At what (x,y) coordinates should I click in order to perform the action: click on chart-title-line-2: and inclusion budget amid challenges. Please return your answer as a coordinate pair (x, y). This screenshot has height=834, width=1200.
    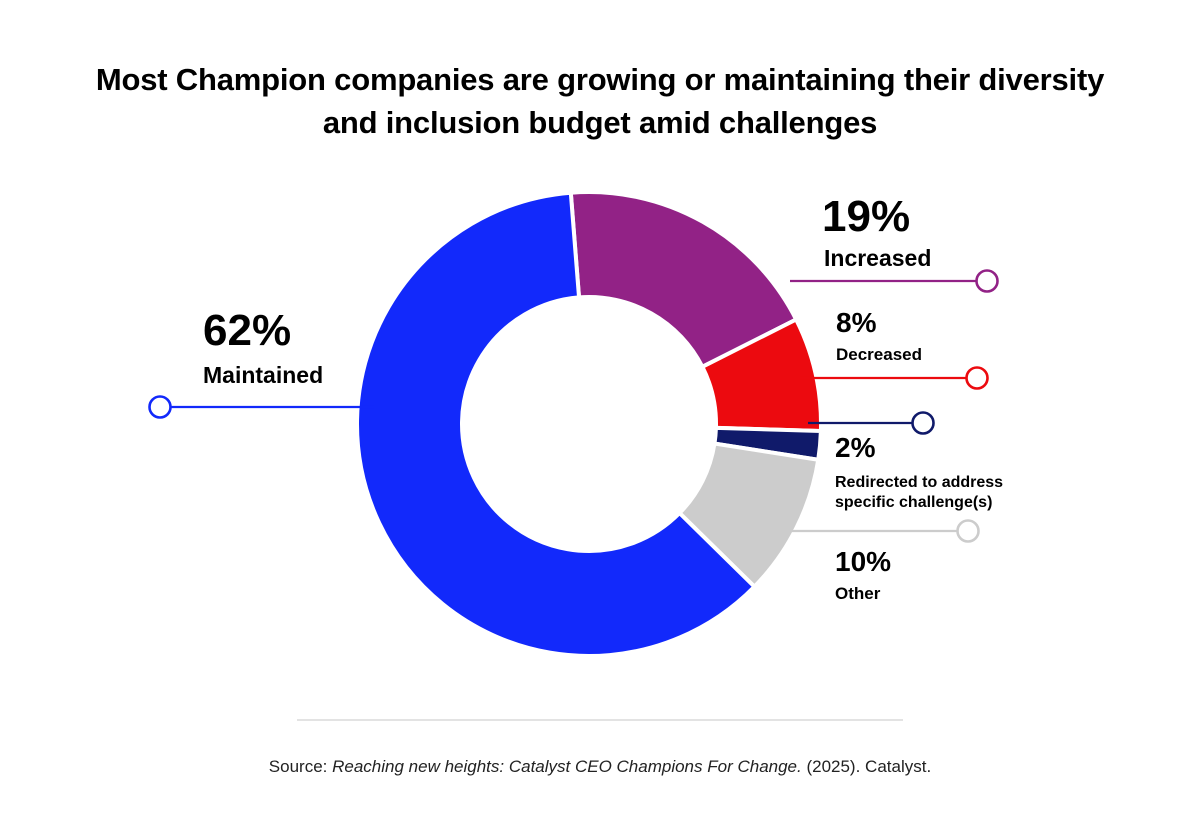
    Looking at the image, I should click on (600, 122).